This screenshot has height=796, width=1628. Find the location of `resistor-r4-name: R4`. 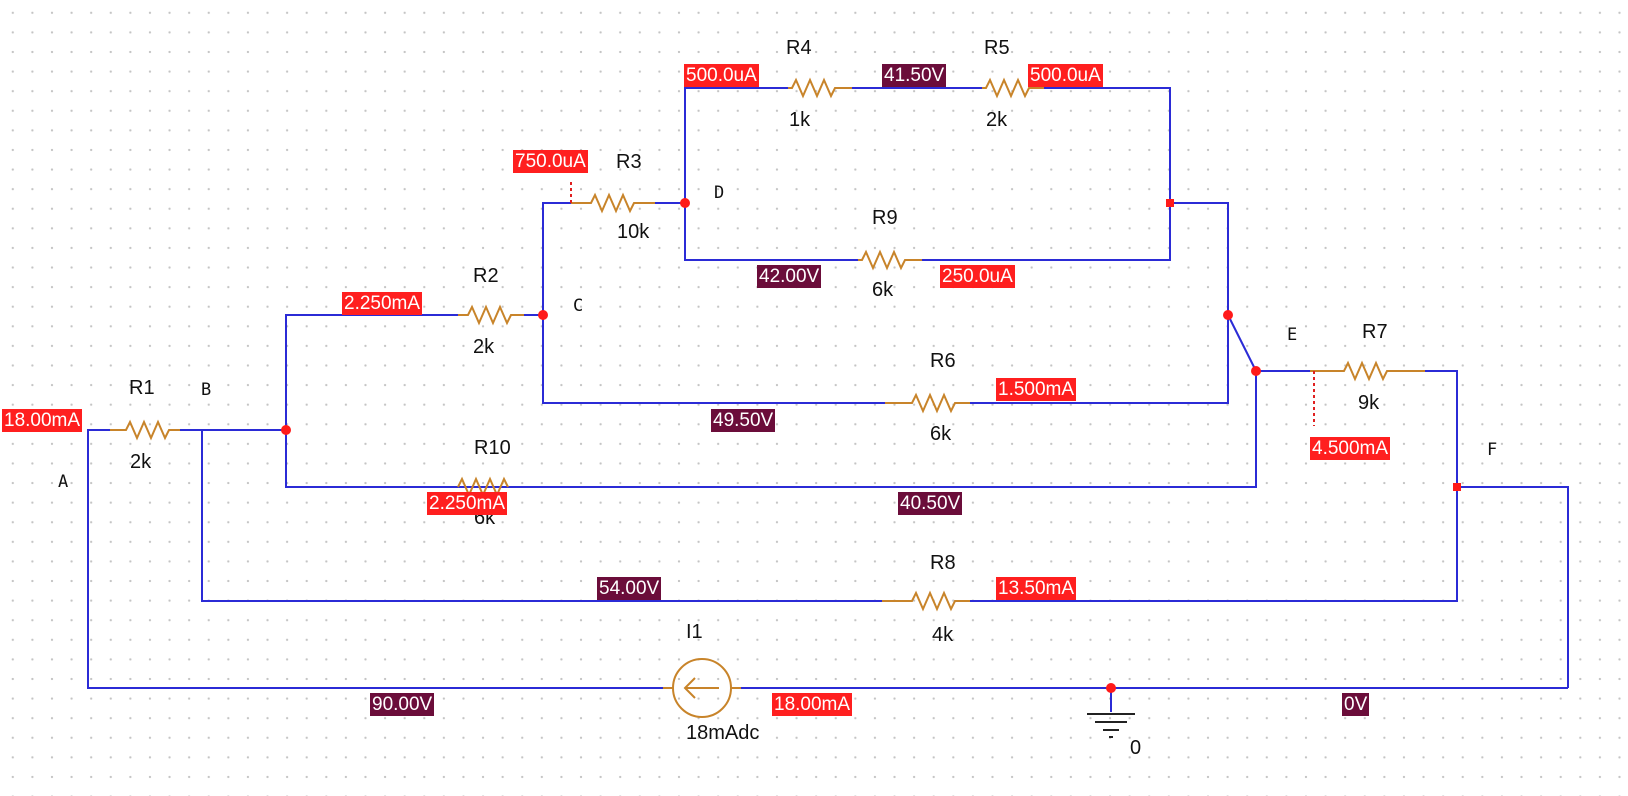

resistor-r4-name: R4 is located at coordinates (799, 48).